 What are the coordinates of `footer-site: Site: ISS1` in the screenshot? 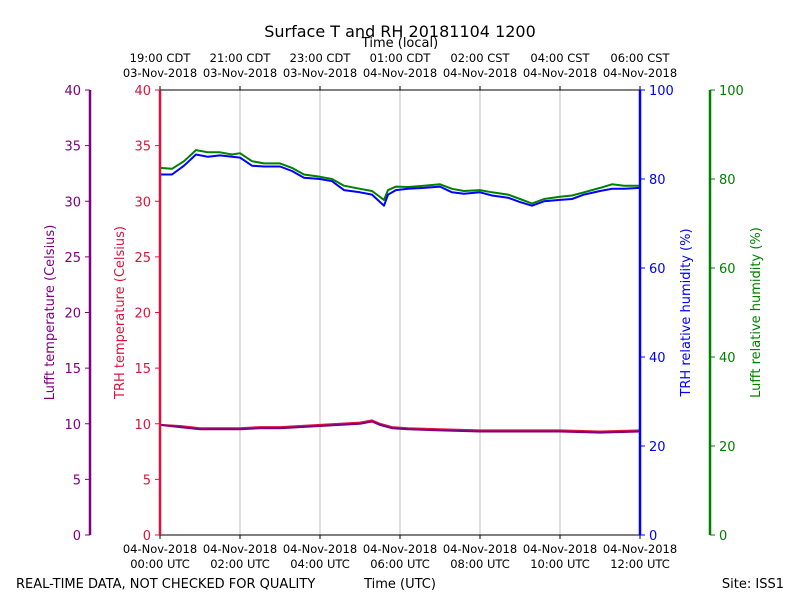 It's located at (753, 584).